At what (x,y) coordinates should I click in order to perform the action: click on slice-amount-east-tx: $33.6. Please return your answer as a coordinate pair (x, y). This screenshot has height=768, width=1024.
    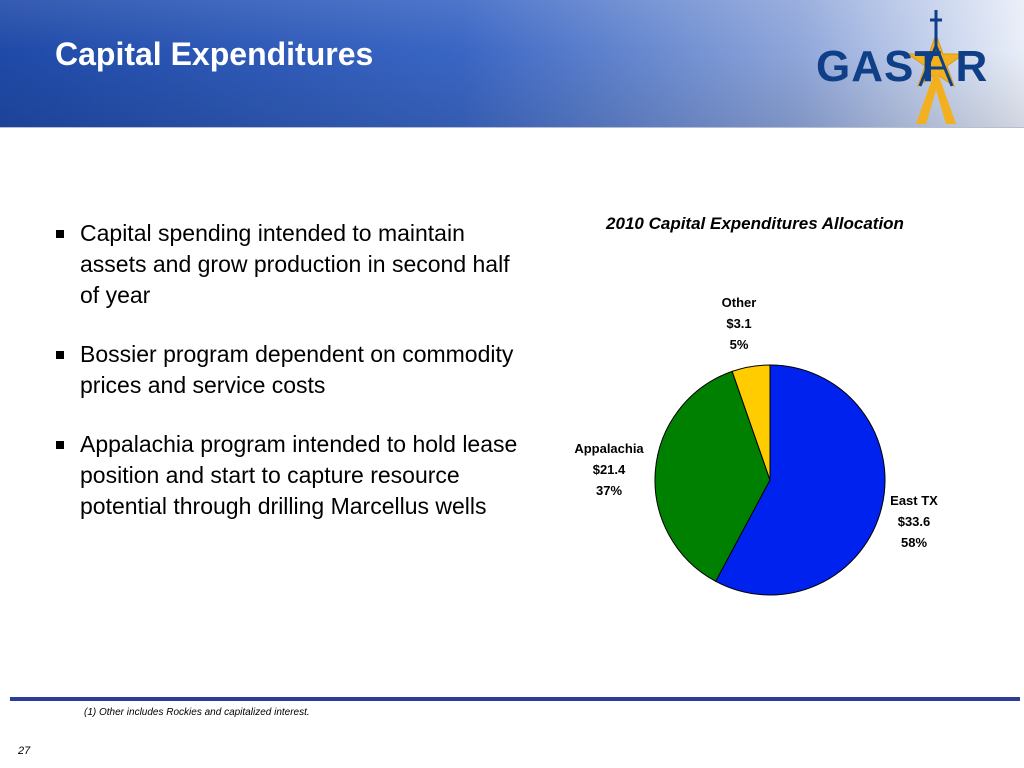
    Looking at the image, I should click on (914, 521).